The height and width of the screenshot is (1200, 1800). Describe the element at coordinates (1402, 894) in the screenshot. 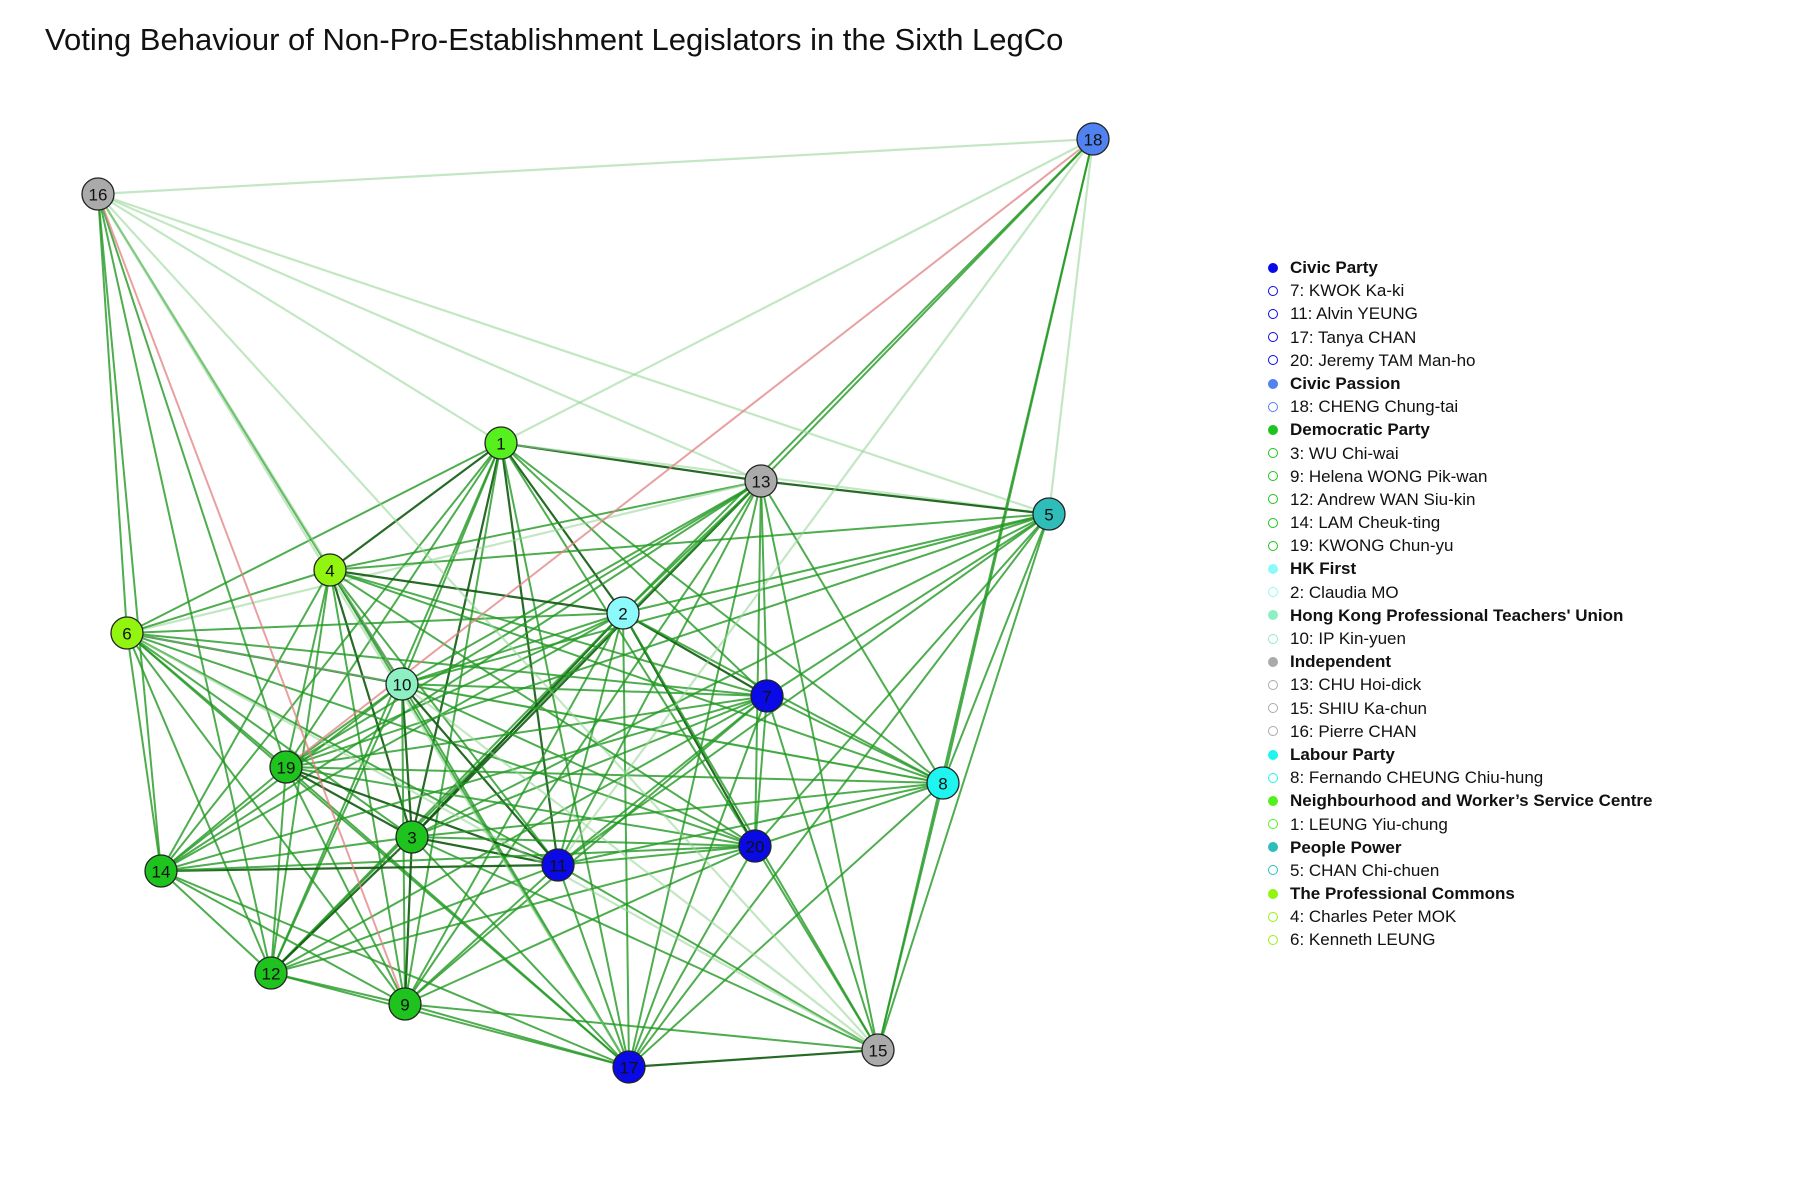

I see `legend-party-label: The Professional Commons` at that location.